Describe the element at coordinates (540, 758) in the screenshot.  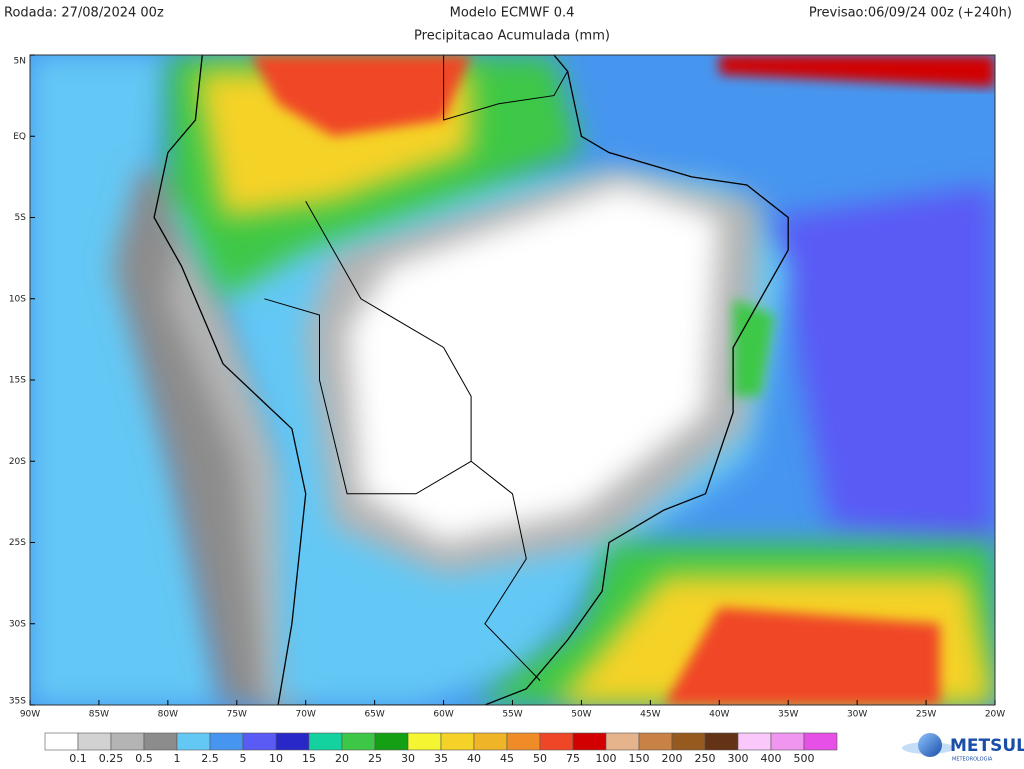
I see `legend-label: 50` at that location.